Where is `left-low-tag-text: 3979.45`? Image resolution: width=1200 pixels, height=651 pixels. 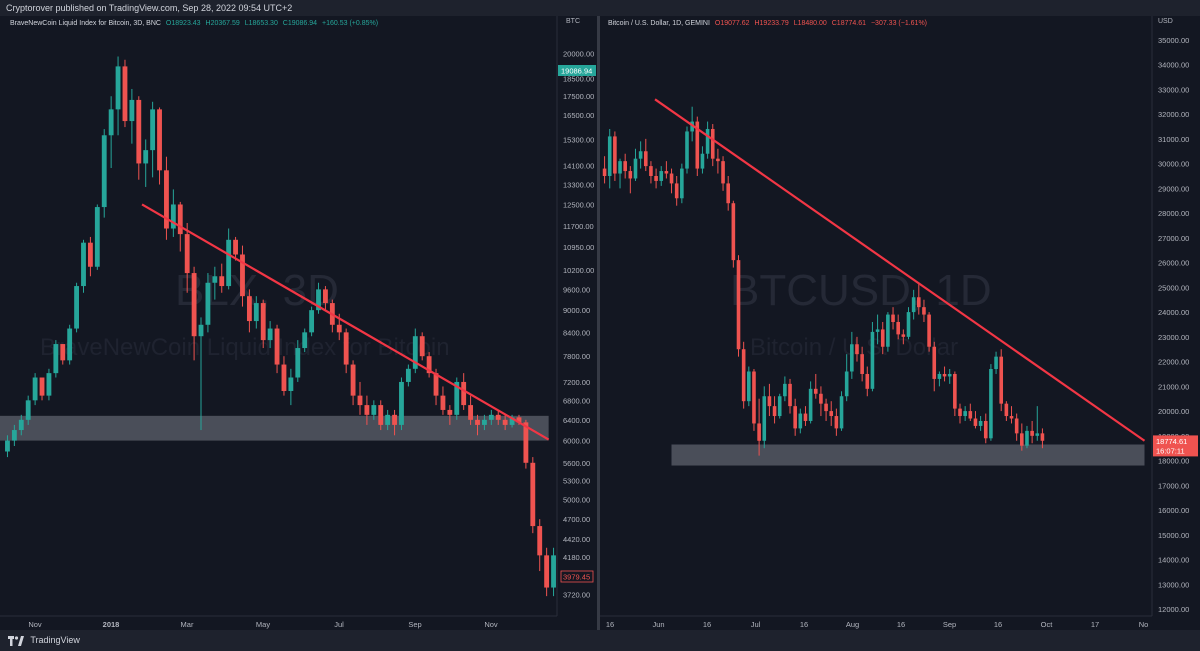 left-low-tag-text: 3979.45 is located at coordinates (576, 577).